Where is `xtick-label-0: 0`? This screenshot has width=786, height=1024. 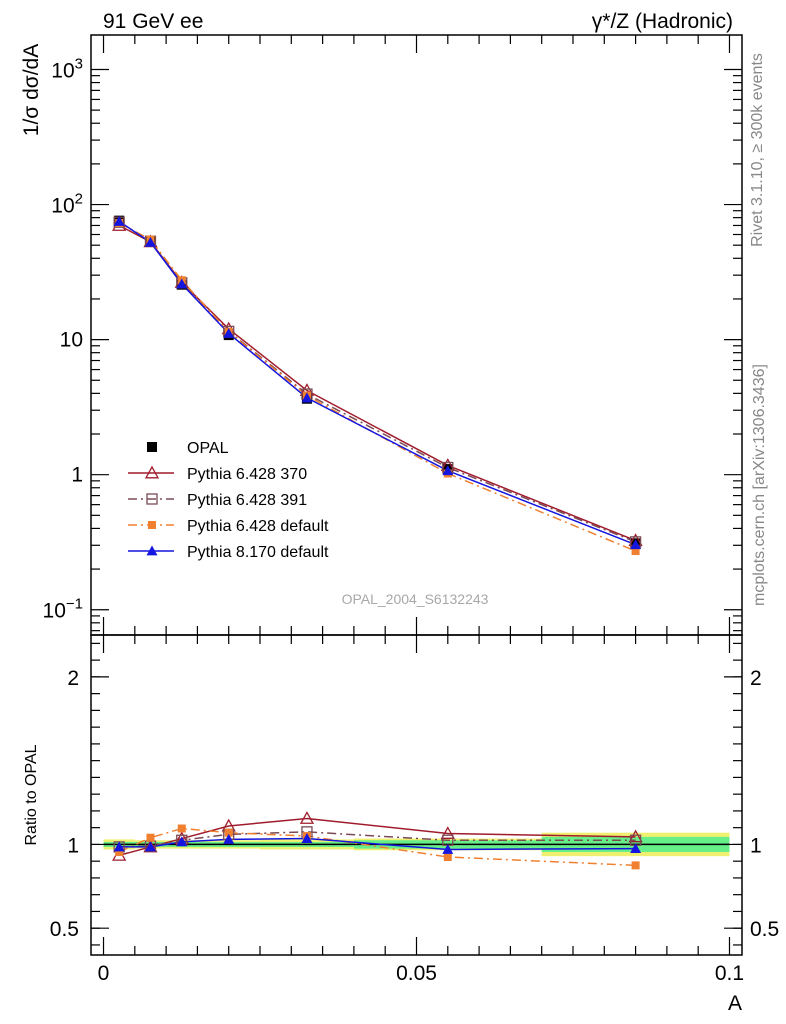 xtick-label-0: 0 is located at coordinates (104, 973).